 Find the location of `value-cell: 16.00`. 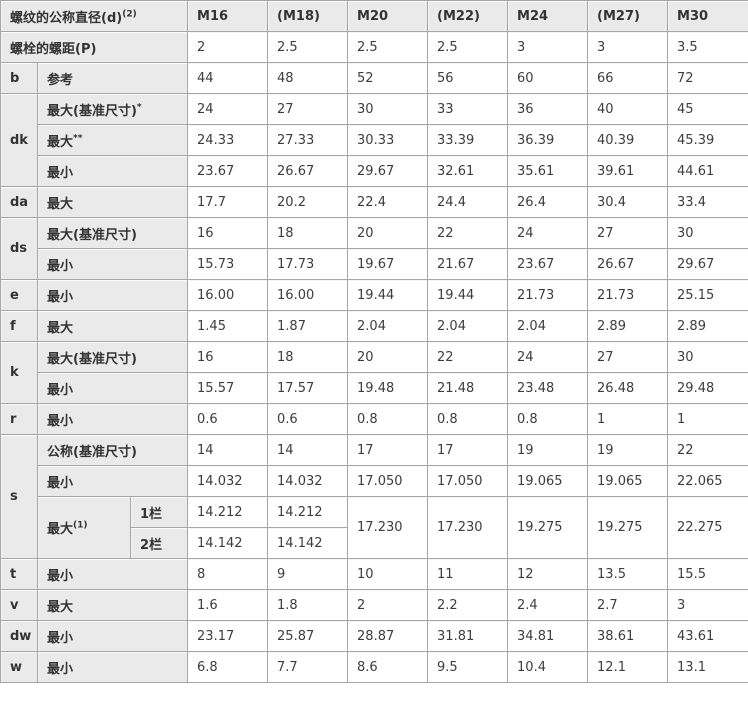

value-cell: 16.00 is located at coordinates (228, 295).